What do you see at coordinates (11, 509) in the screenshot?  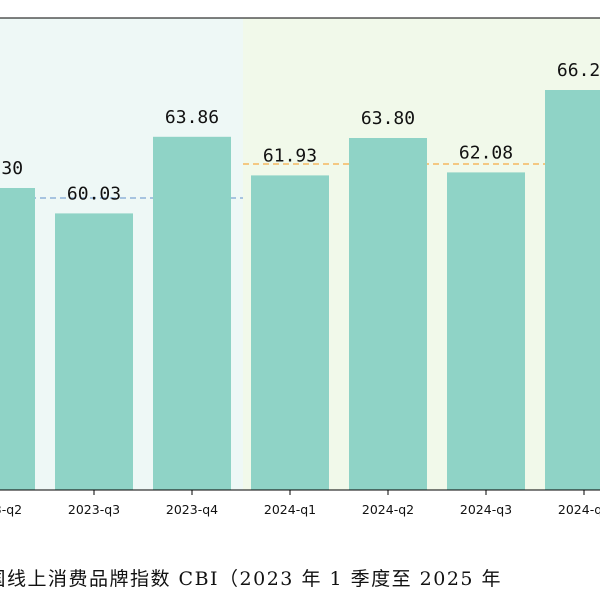 I see `tick-label-2023-q2: 2023-q2` at bounding box center [11, 509].